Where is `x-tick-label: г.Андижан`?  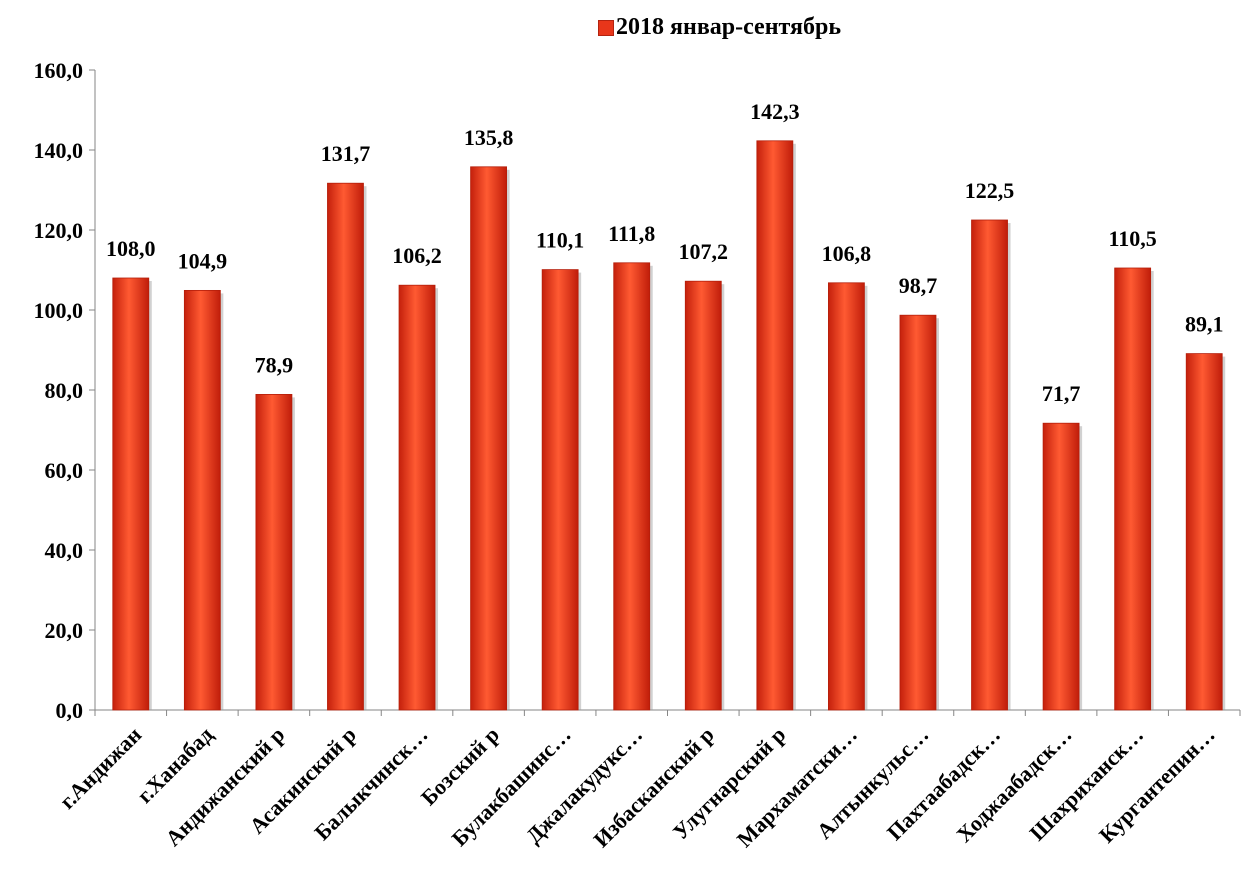 x-tick-label: г.Андижан is located at coordinates (100, 768).